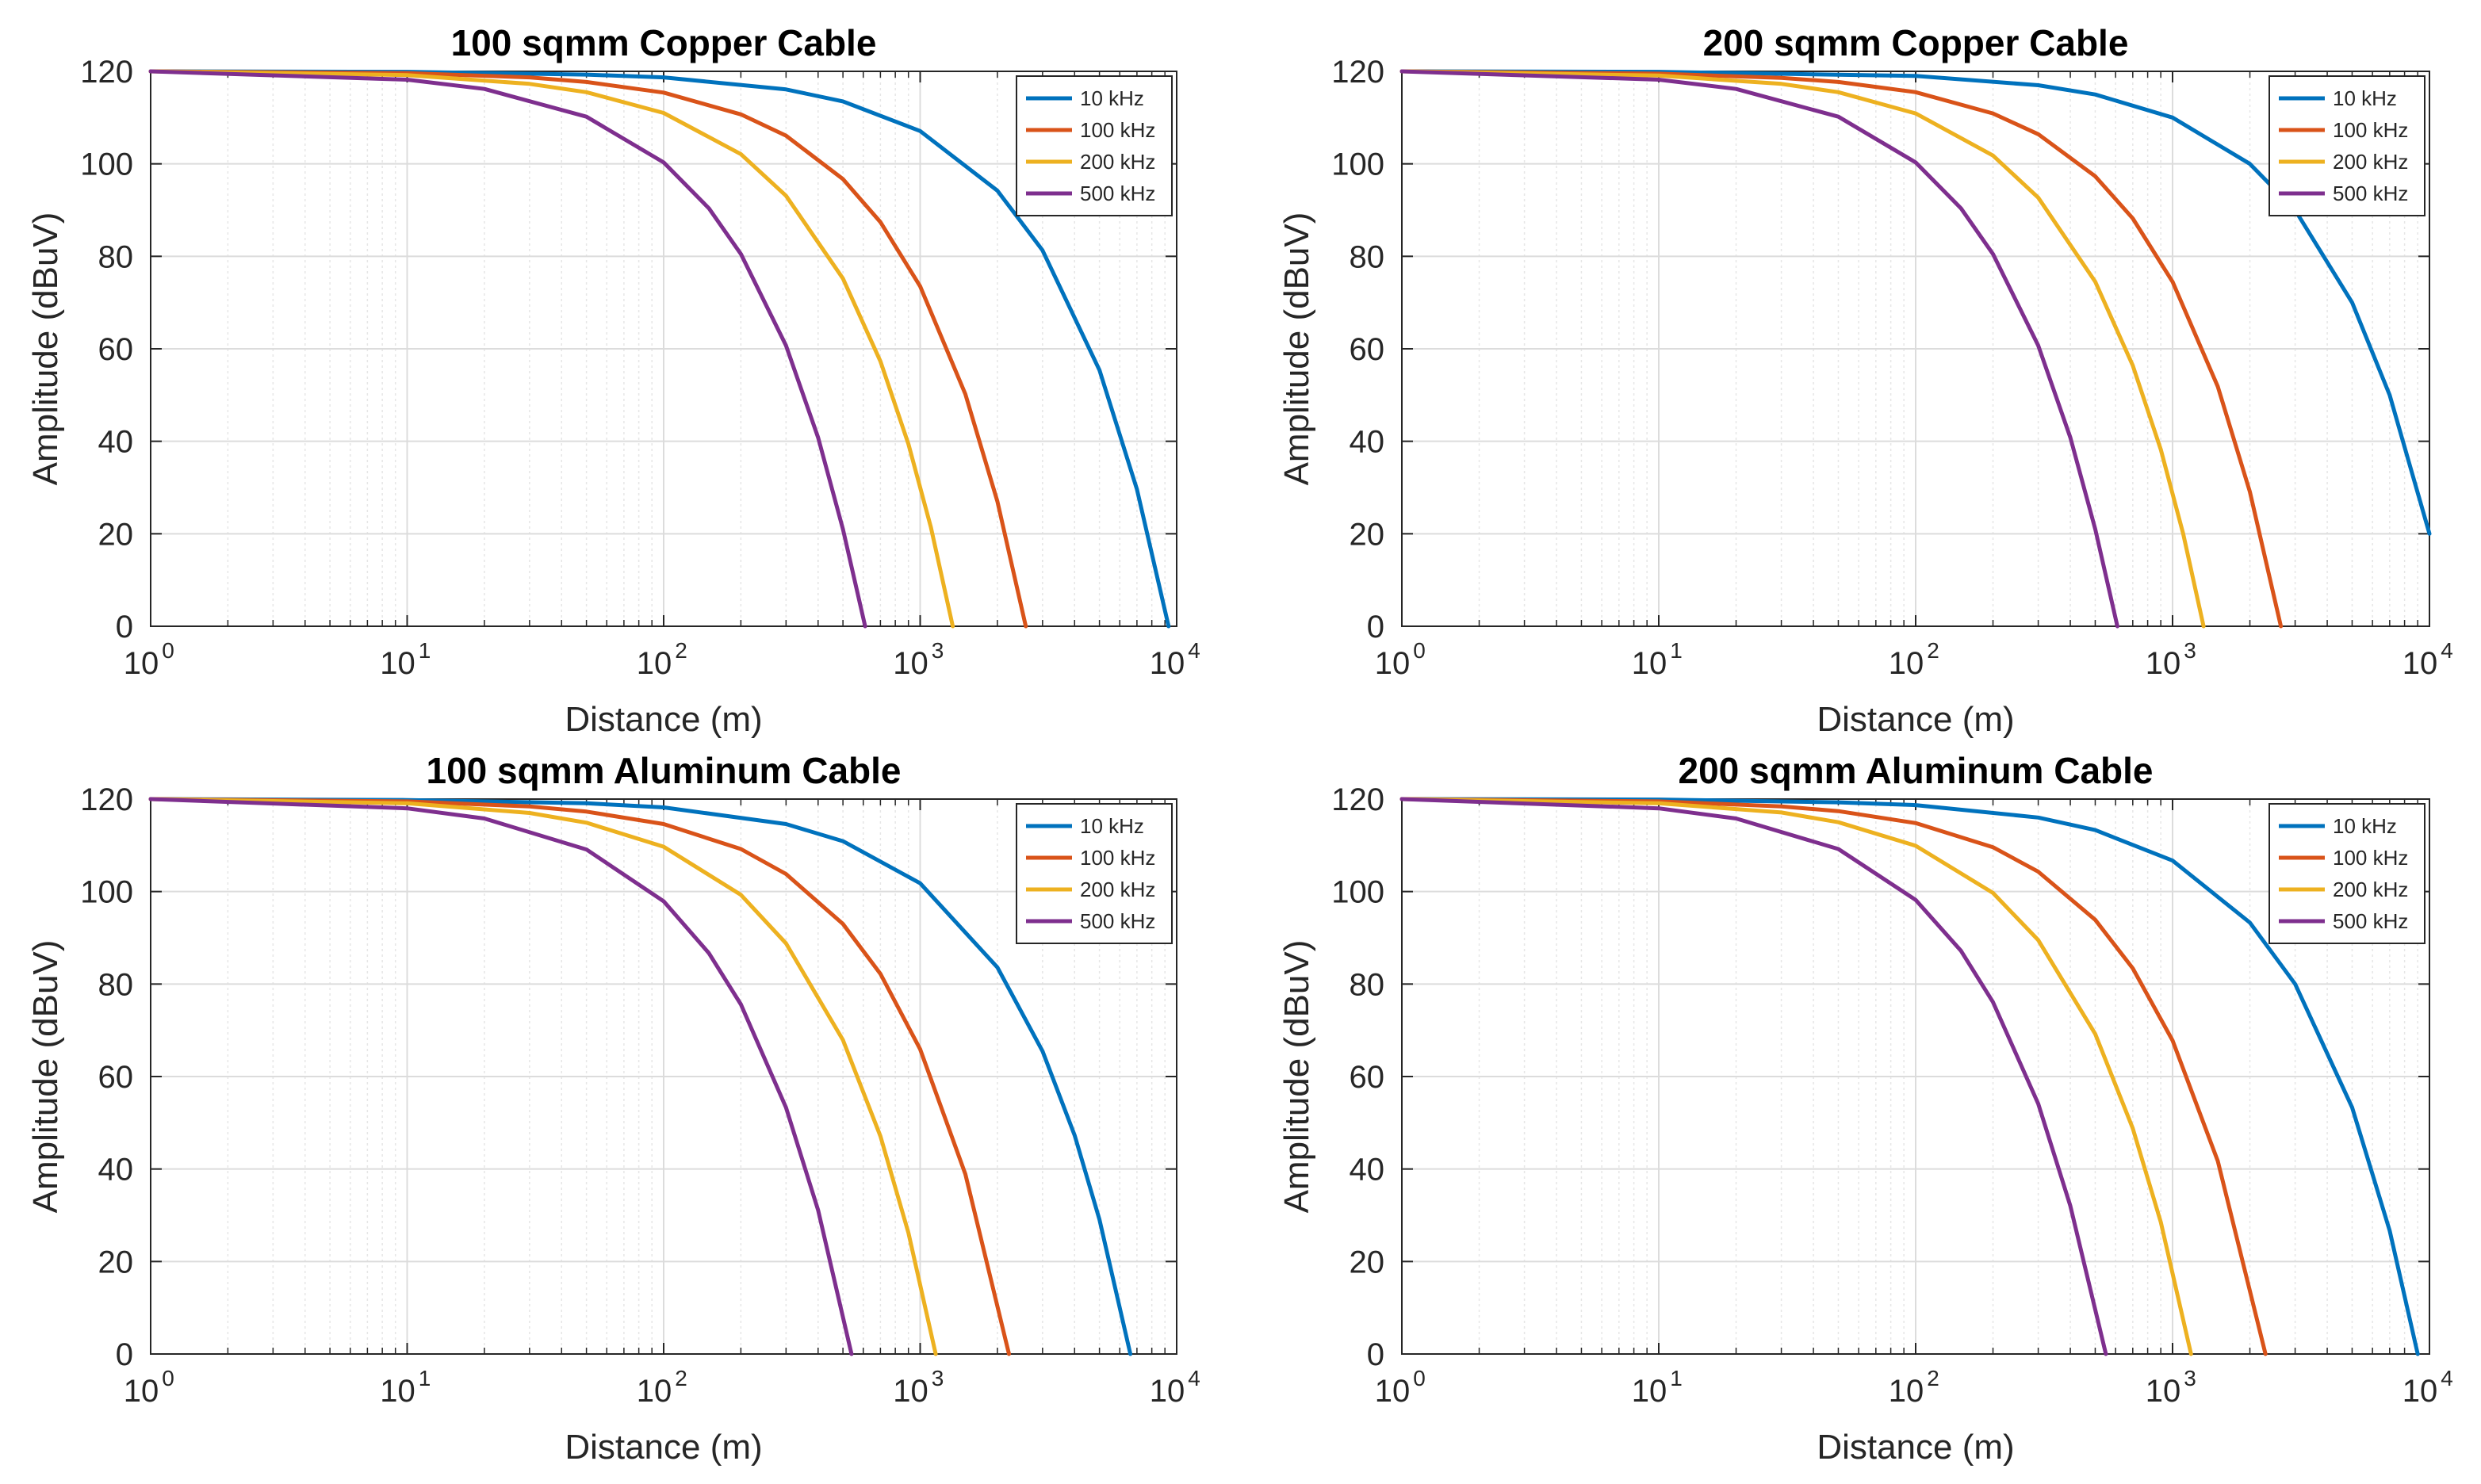 Image resolution: width=2481 pixels, height=1484 pixels. Describe the element at coordinates (1915, 770) in the screenshot. I see `chart-title: 200 sqmm Aluminum Cable` at that location.